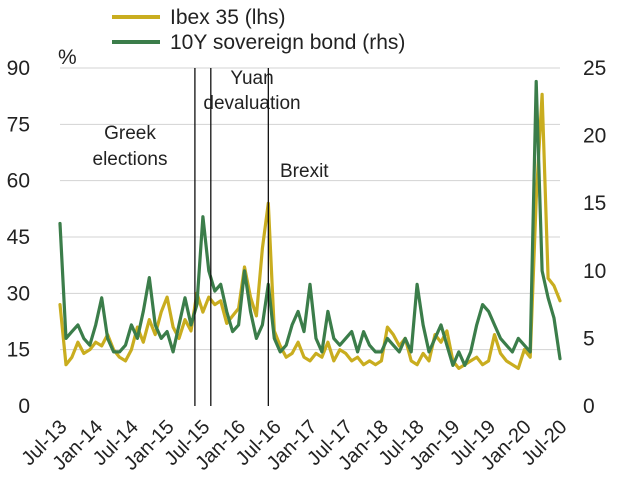 Image resolution: width=630 pixels, height=496 pixels. I want to click on y-right-tick-label: 15, so click(594, 203).